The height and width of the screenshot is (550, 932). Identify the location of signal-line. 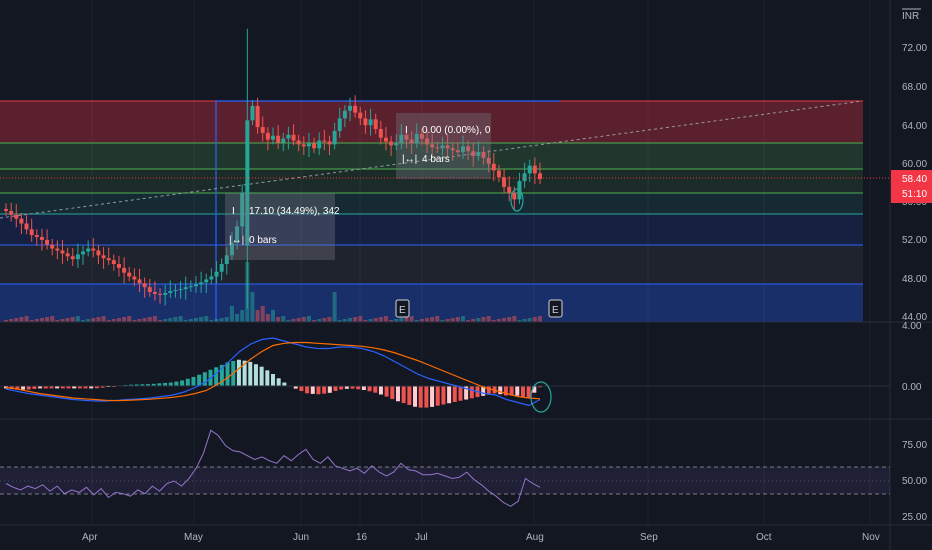
(273, 371).